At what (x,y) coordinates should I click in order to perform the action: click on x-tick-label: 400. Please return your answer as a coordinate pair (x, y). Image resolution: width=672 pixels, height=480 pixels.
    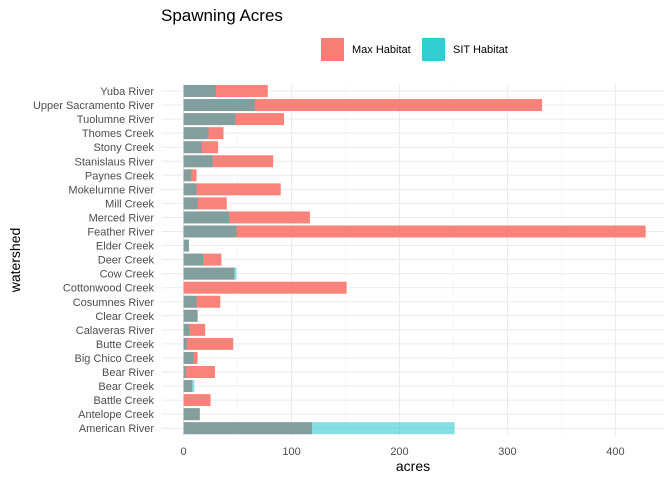
    Looking at the image, I should click on (615, 452).